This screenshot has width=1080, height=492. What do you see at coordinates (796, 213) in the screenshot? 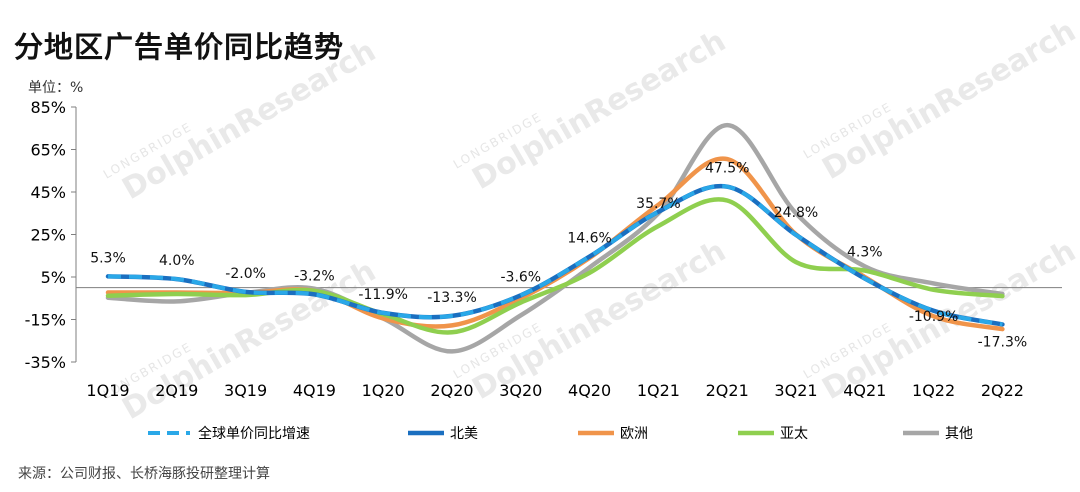
I see `data-label: 24.8%` at bounding box center [796, 213].